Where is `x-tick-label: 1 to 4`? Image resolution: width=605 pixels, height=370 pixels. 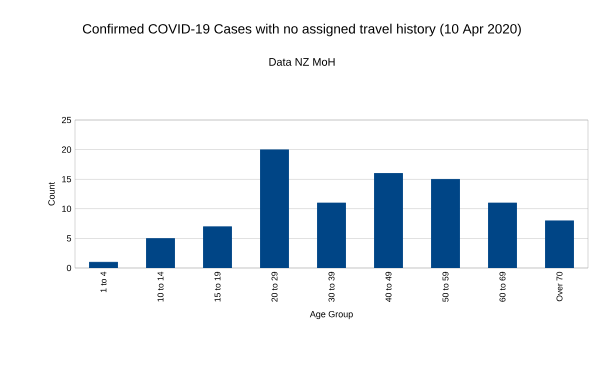
x-tick-label: 1 to 4 is located at coordinates (103, 282).